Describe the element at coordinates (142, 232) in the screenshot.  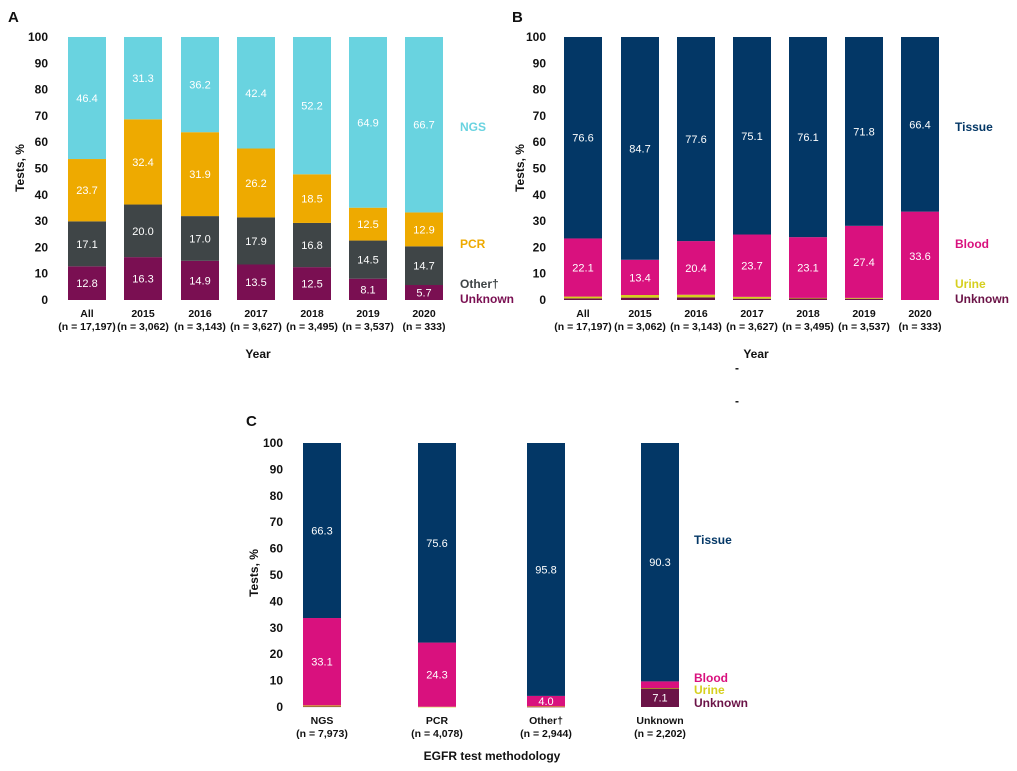
I see `data-label: 20.0` at that location.